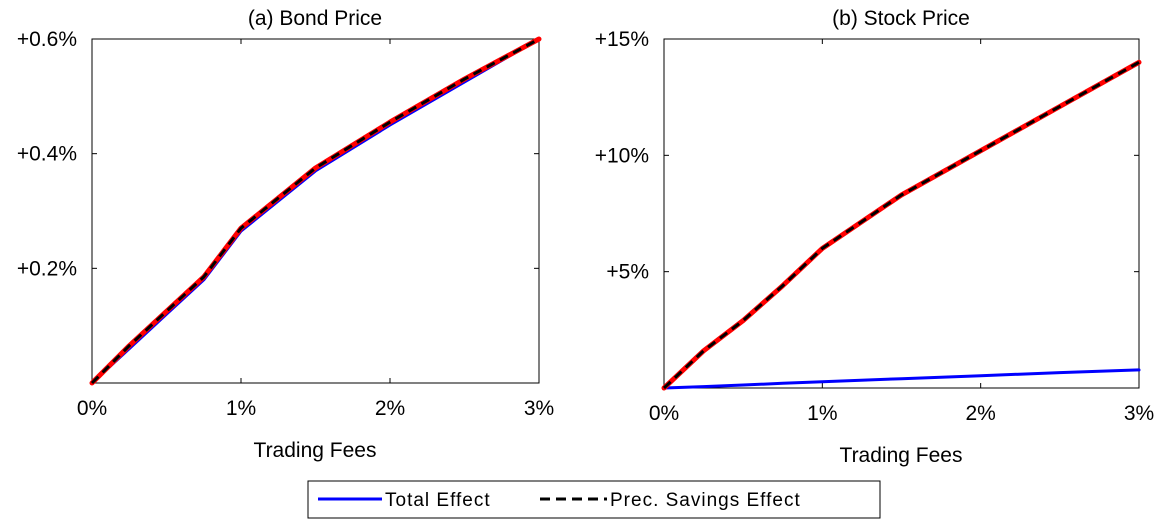  I want to click on y-tick-label: +15%, so click(622, 39).